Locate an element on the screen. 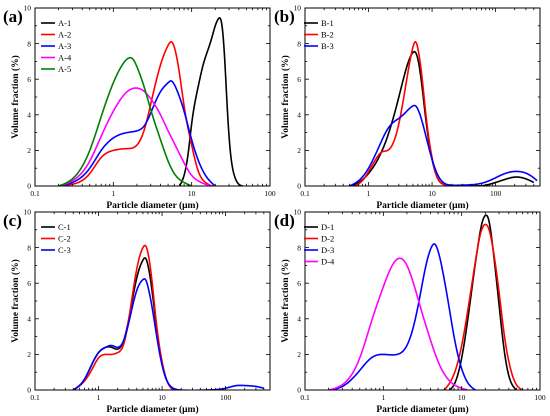 The width and height of the screenshot is (550, 416). legend-label: A-1 is located at coordinates (64, 23).